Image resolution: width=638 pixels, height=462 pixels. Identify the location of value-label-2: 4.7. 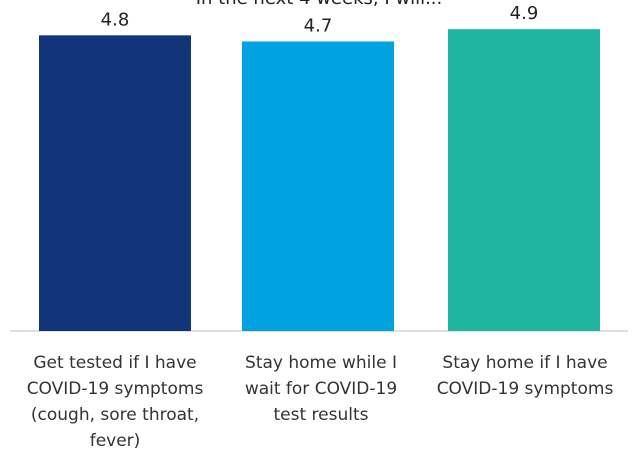
(318, 25).